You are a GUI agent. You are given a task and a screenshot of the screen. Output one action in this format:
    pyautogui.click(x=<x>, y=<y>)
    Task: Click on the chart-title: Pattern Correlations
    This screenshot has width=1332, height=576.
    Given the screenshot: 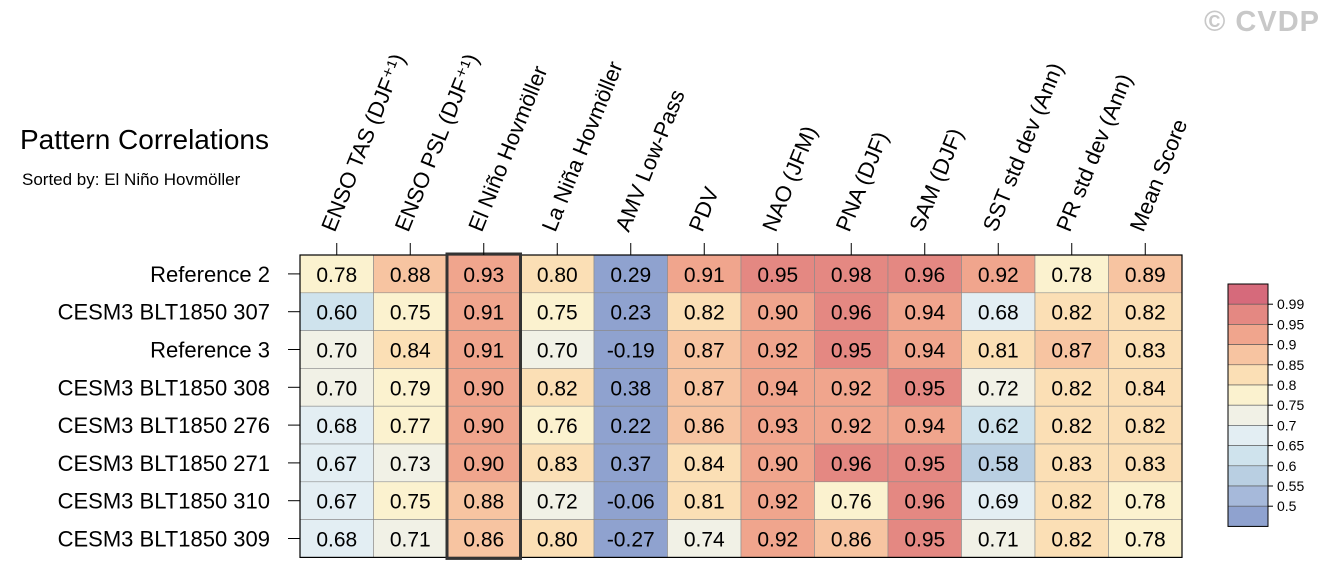 What is the action you would take?
    pyautogui.click(x=145, y=139)
    